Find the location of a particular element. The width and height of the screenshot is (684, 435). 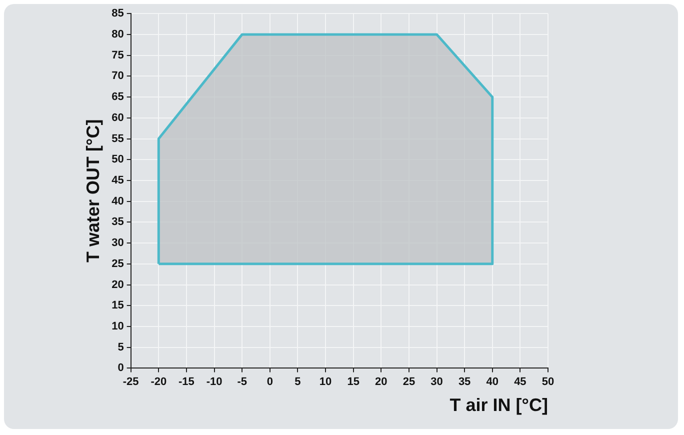

x-tick-label: 30 is located at coordinates (436, 382).